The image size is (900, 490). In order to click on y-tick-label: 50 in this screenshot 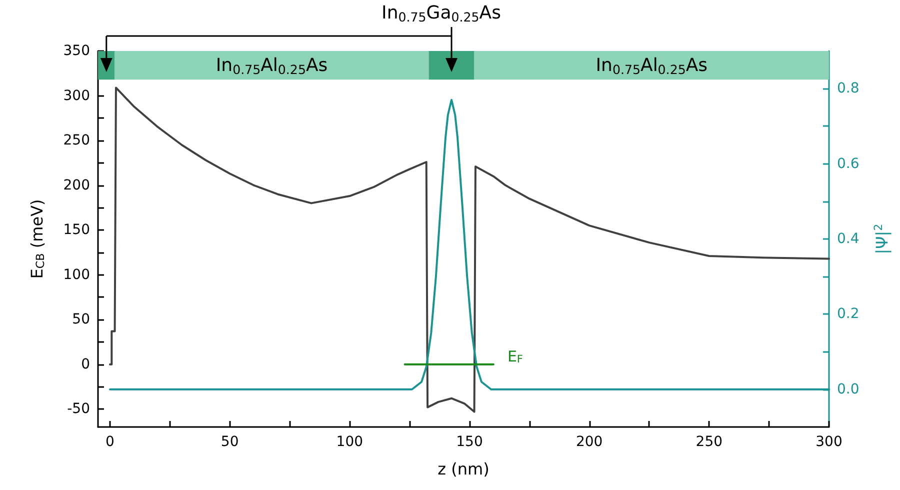, I will do `click(81, 320)`.